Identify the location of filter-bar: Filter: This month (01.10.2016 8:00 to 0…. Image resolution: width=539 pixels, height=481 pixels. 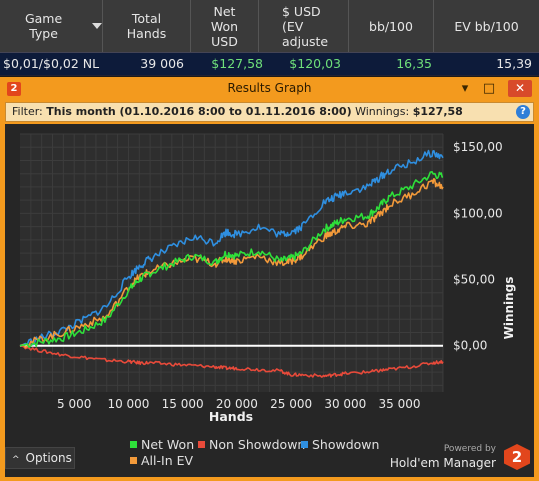
(269, 112).